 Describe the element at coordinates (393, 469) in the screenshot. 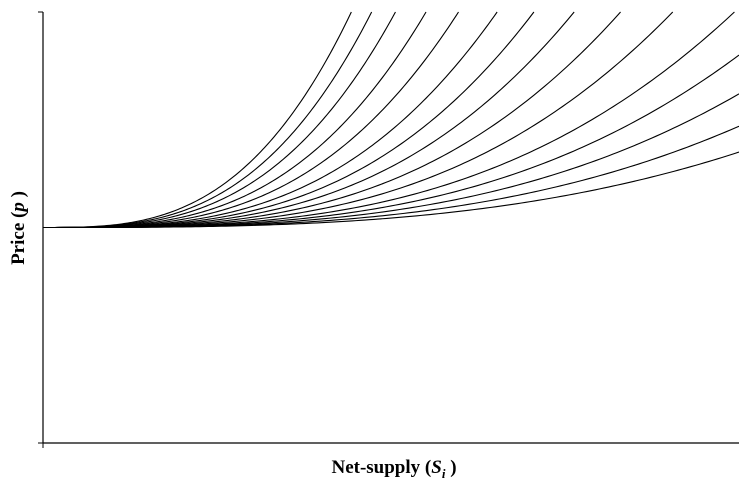

I see `x-axis-label: Net-supply (Si )` at that location.